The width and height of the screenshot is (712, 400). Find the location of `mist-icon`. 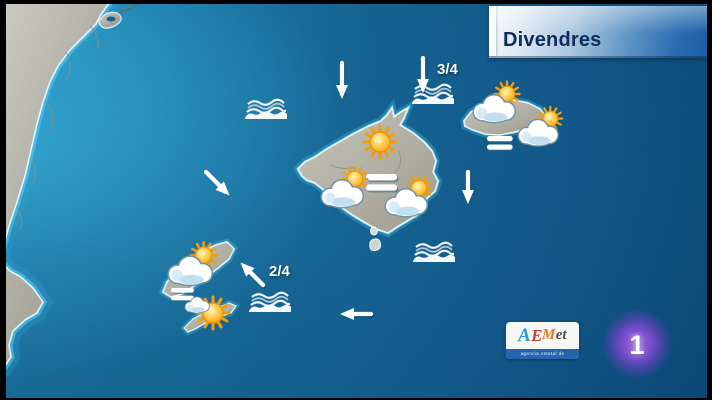

mist-icon is located at coordinates (500, 144).